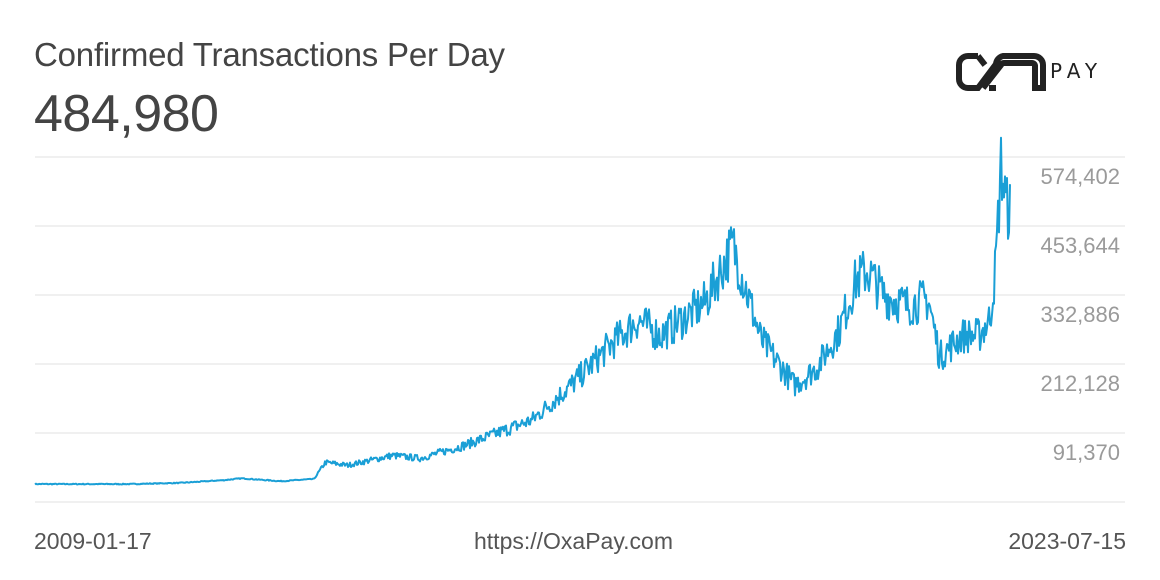 The image size is (1160, 580). What do you see at coordinates (1067, 541) in the screenshot?
I see `x-axis-end-date: 2023-07-15` at bounding box center [1067, 541].